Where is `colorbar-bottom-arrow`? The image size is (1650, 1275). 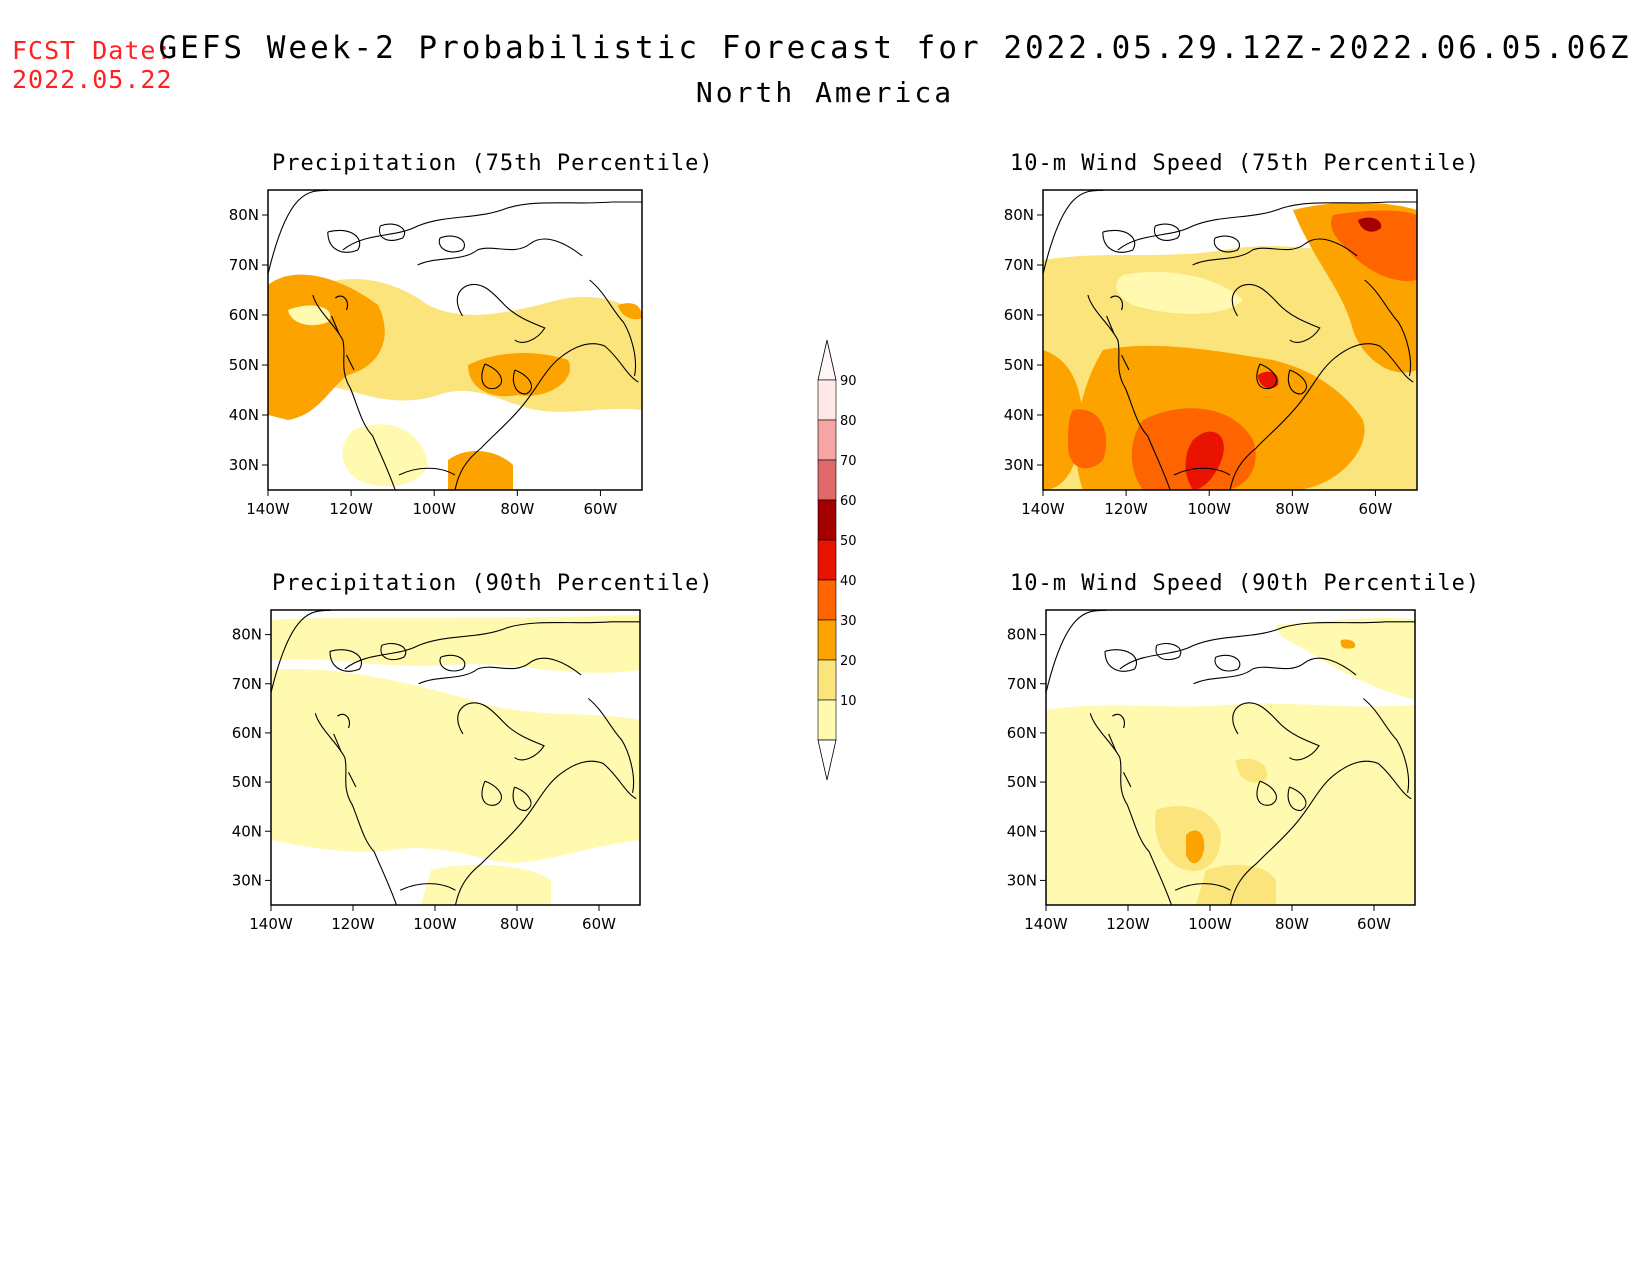 colorbar-bottom-arrow is located at coordinates (827, 760).